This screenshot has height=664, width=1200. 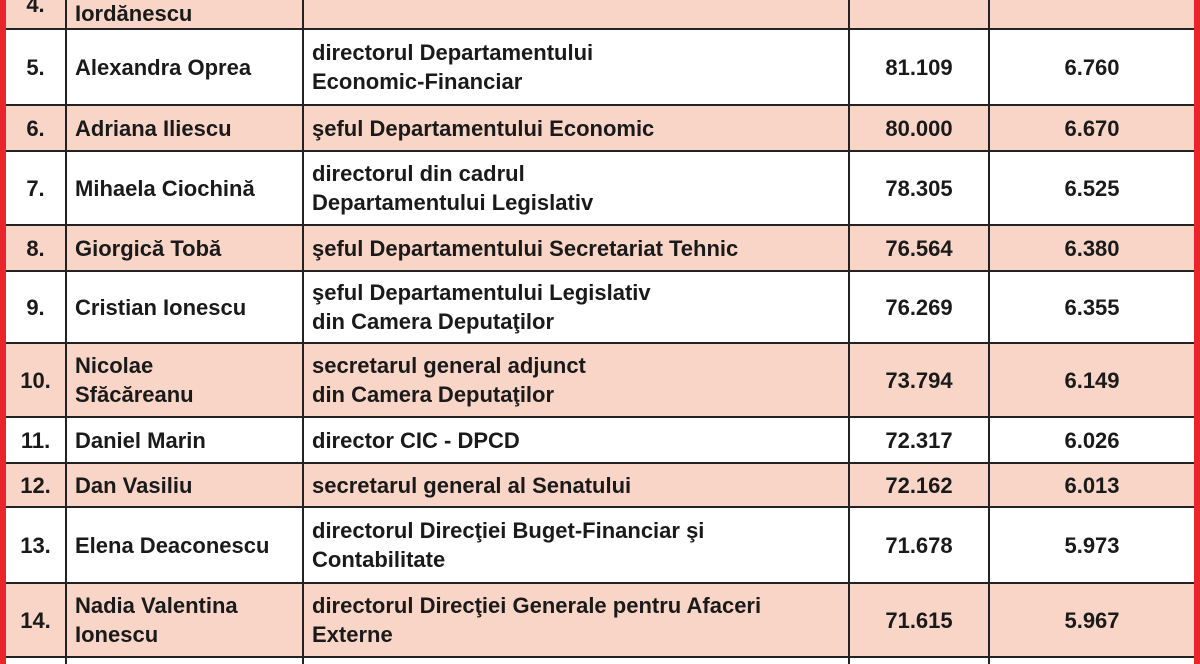 I want to click on gross-cell: 76.564, so click(x=918, y=248).